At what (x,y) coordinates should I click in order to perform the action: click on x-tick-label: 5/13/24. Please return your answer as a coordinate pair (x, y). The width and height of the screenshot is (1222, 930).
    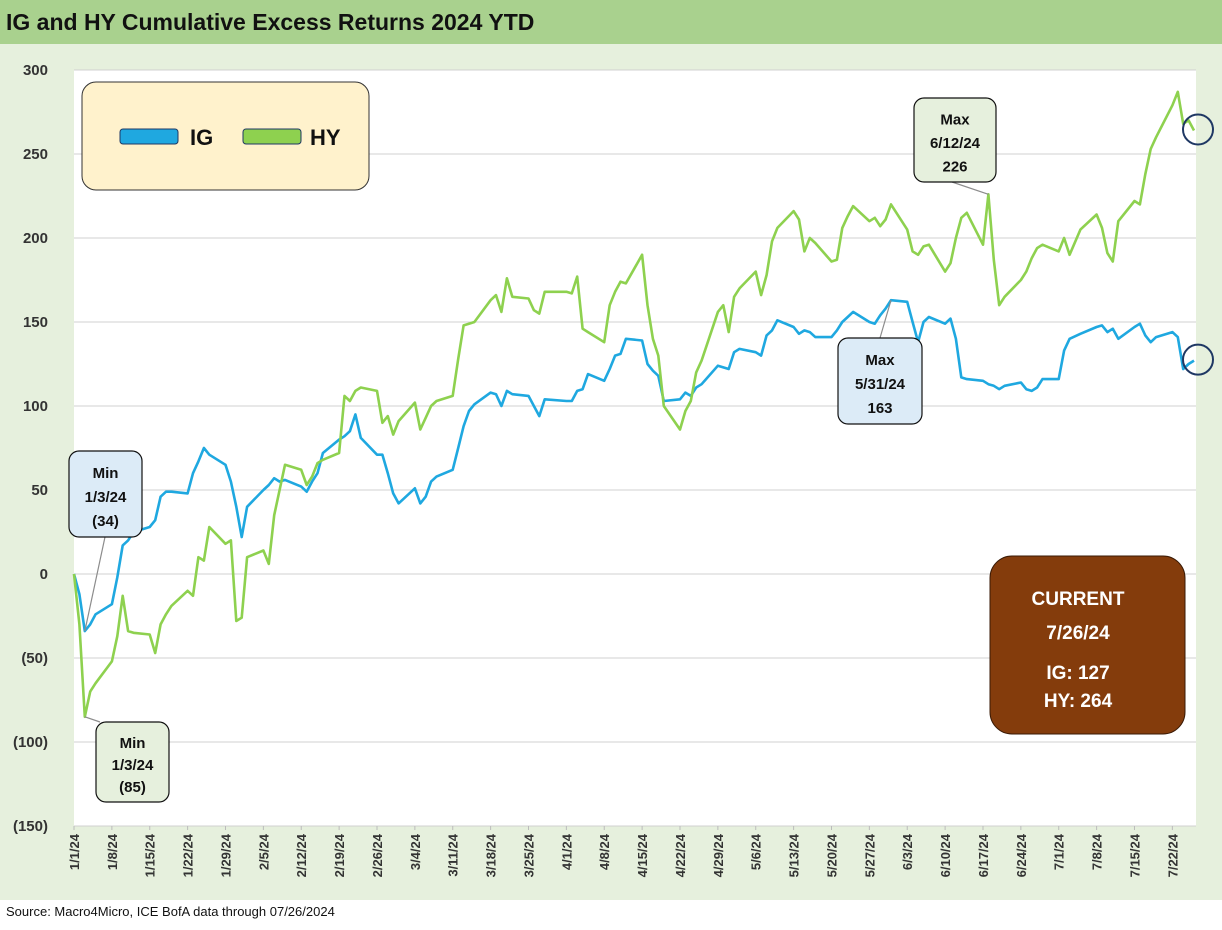
    Looking at the image, I should click on (794, 855).